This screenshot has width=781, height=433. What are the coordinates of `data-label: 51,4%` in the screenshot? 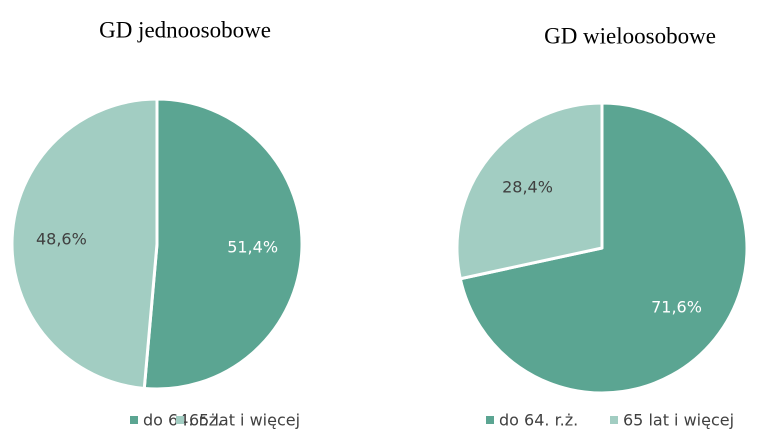 It's located at (252, 247).